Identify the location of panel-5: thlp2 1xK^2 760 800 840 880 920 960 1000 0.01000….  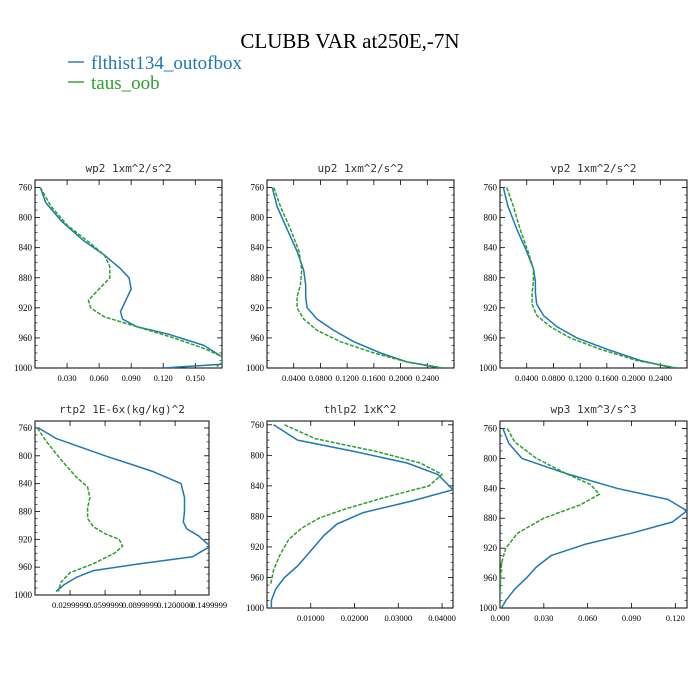
(351, 513).